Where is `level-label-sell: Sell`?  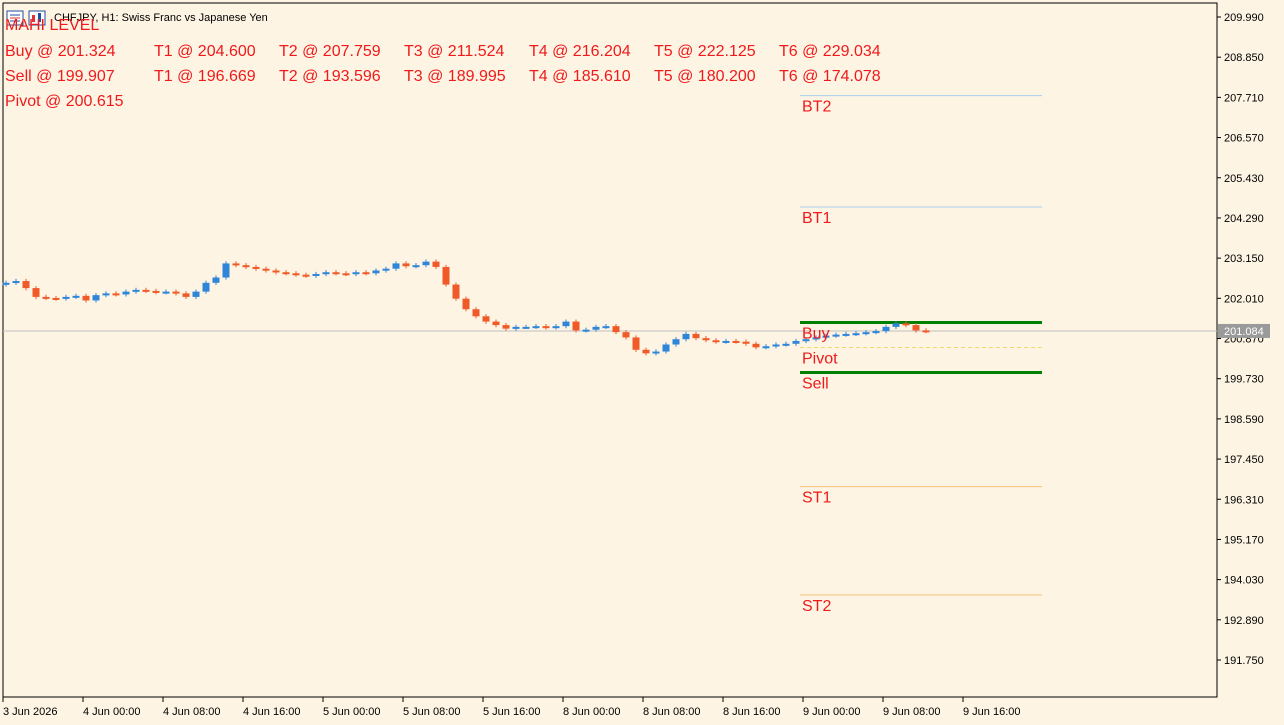
level-label-sell: Sell is located at coordinates (815, 383).